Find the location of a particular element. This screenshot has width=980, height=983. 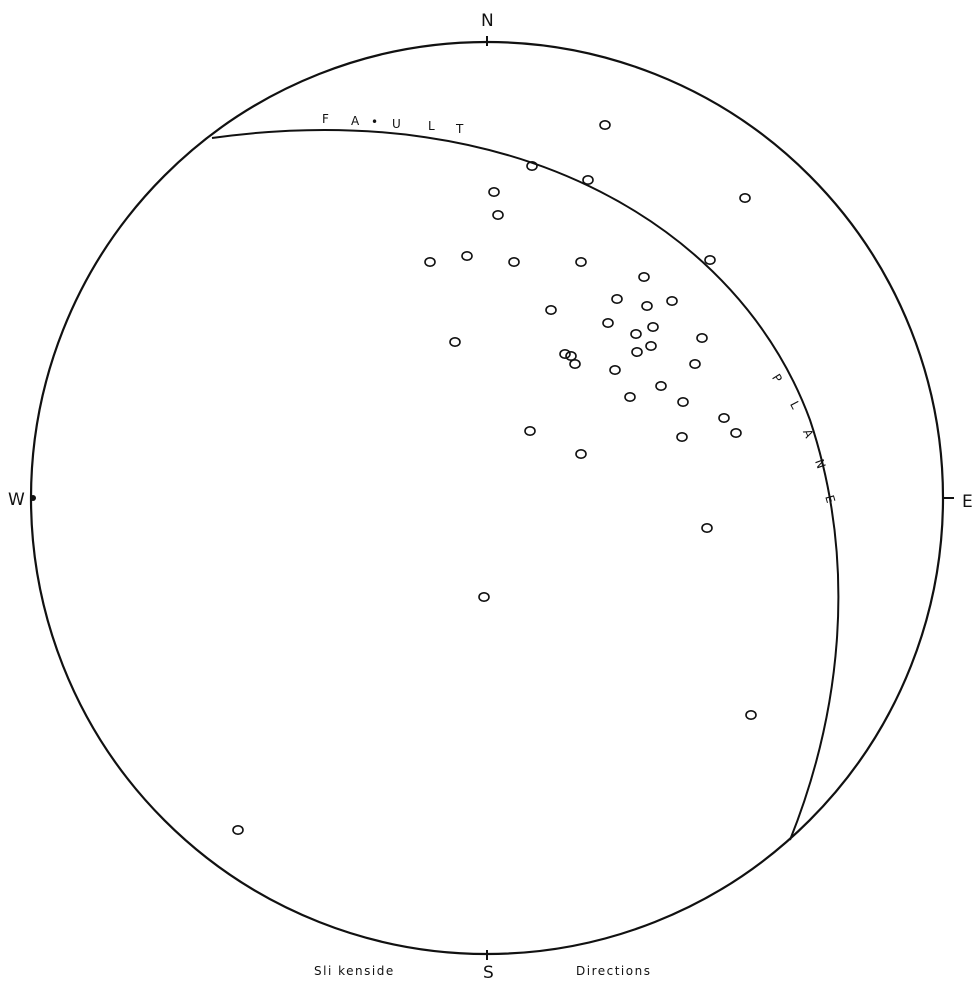

caption-south: S is located at coordinates (488, 973).